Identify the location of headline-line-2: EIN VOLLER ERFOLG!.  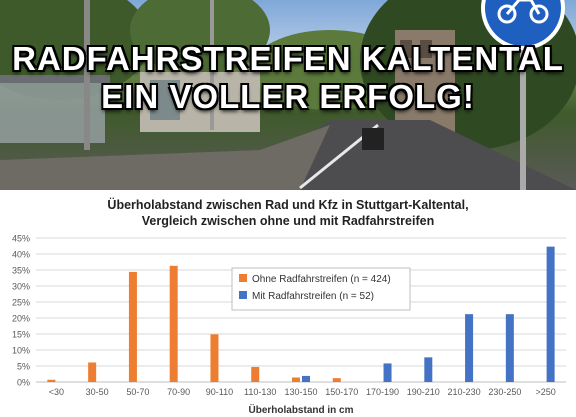
(288, 96).